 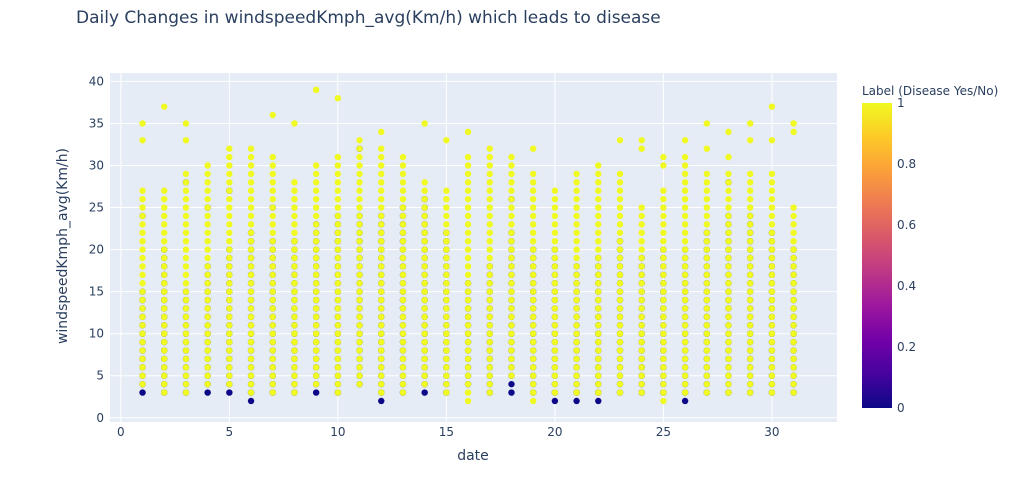 I want to click on x-tick-label: 20, so click(x=554, y=432).